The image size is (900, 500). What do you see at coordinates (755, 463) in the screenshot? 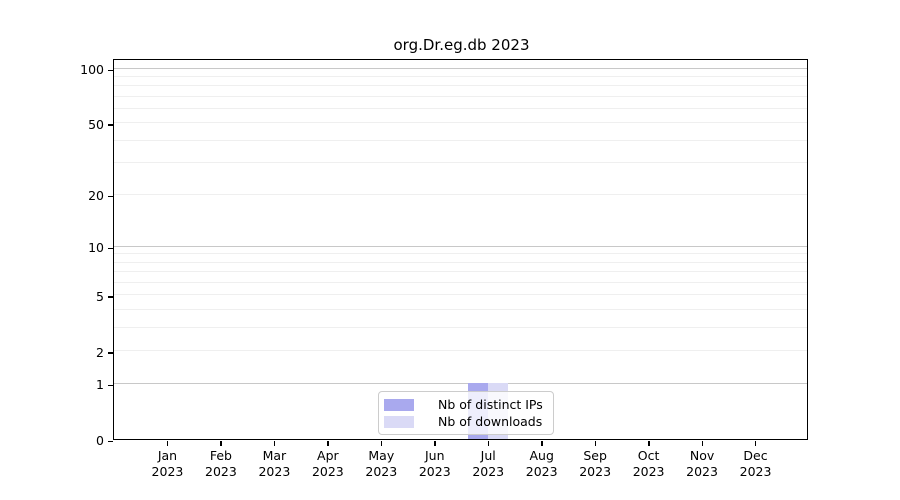
I see `x-tick-label: Dec 2023` at bounding box center [755, 463].